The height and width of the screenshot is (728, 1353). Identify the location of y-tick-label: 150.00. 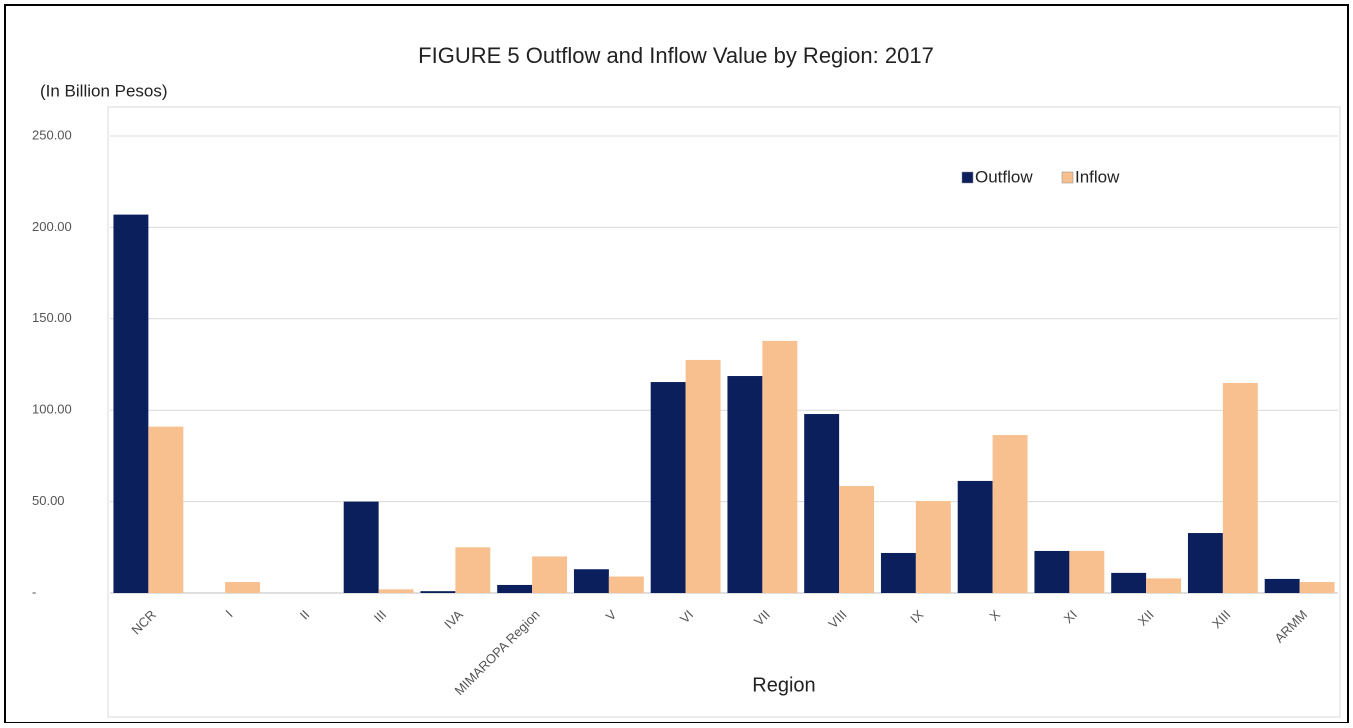
(52, 317).